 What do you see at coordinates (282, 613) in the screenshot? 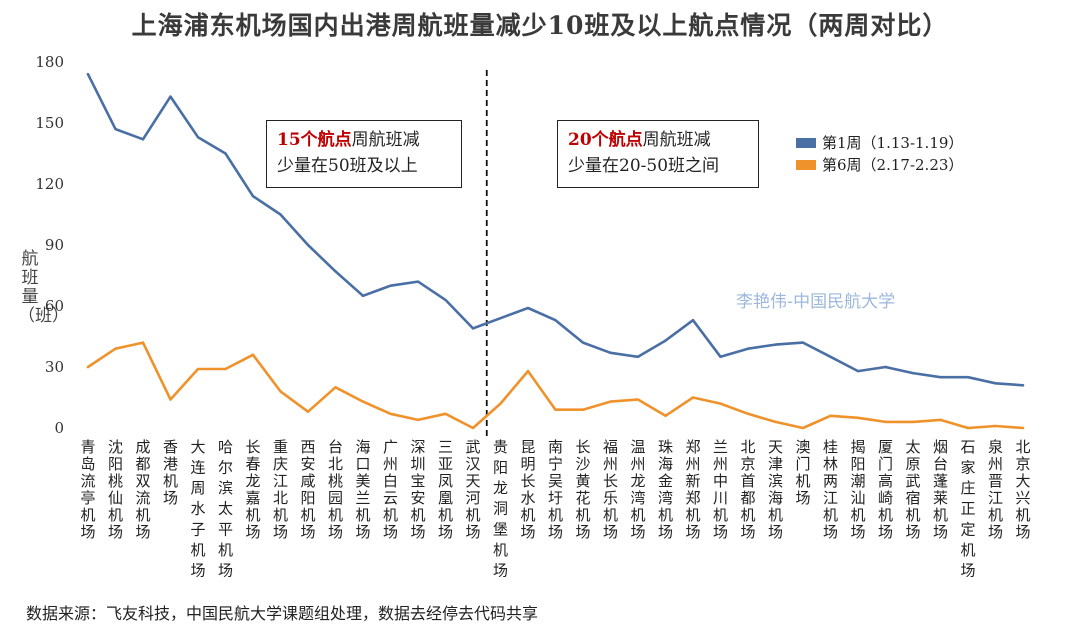
I see `source-note: 数据来源：飞友科技，中国民航大学课题组处理，数据去经停去代码共享` at bounding box center [282, 613].